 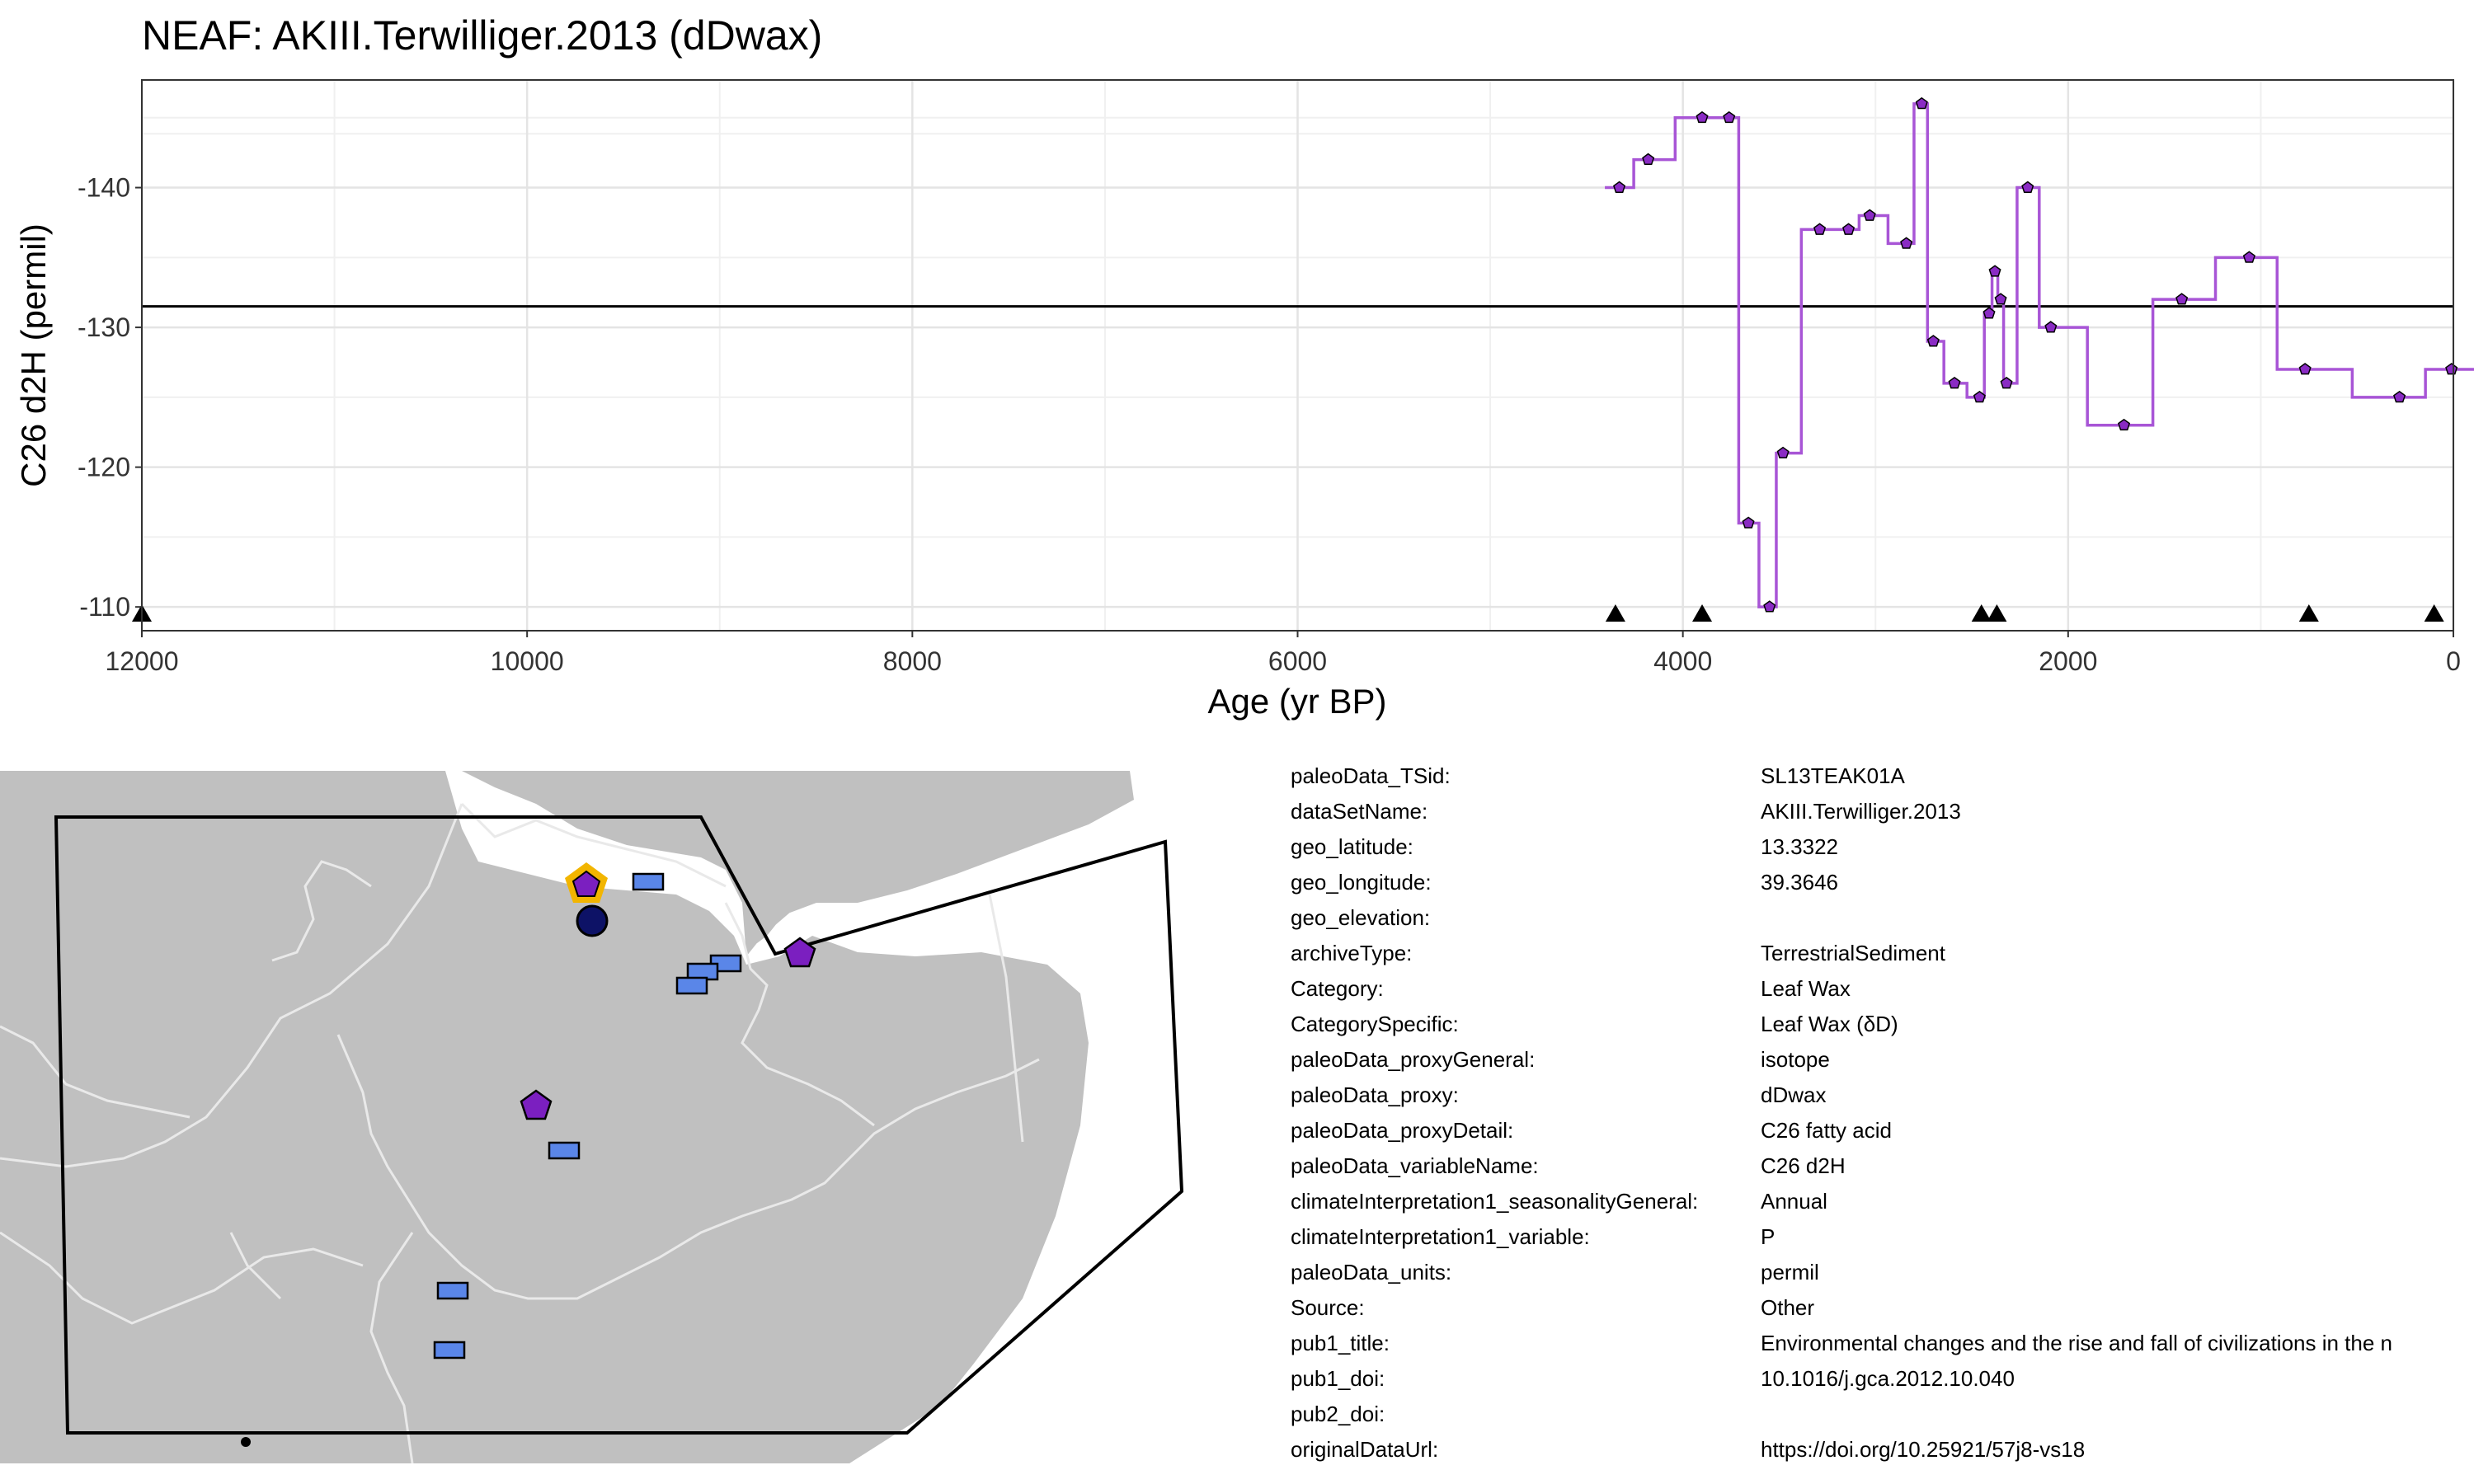 What do you see at coordinates (1795, 1059) in the screenshot?
I see `metadata-value: isotope` at bounding box center [1795, 1059].